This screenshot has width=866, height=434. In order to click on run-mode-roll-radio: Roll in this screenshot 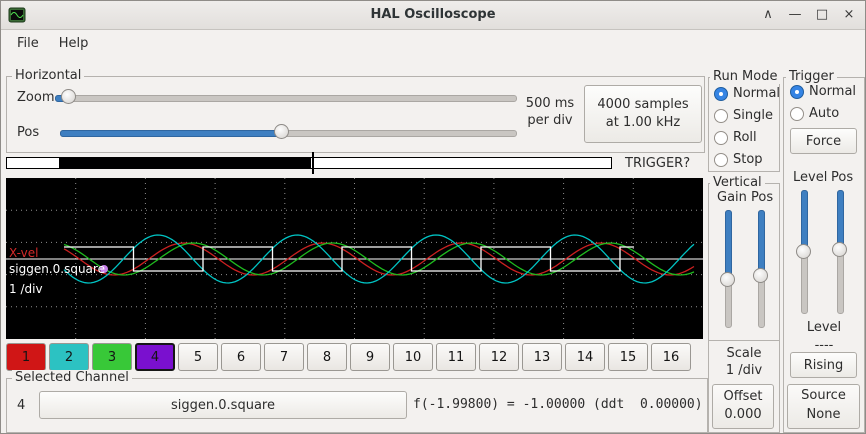, I will do `click(735, 137)`.